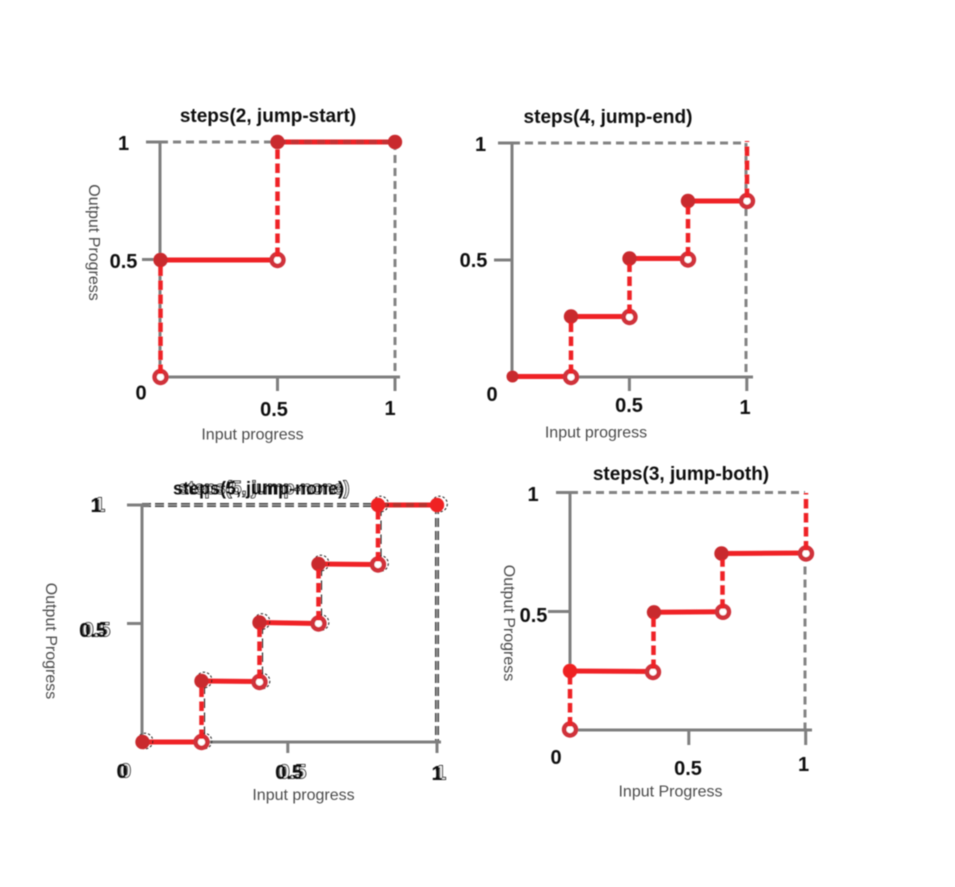 Image resolution: width=955 pixels, height=887 pixels. What do you see at coordinates (670, 792) in the screenshot?
I see `svg-text: Input Progress` at bounding box center [670, 792].